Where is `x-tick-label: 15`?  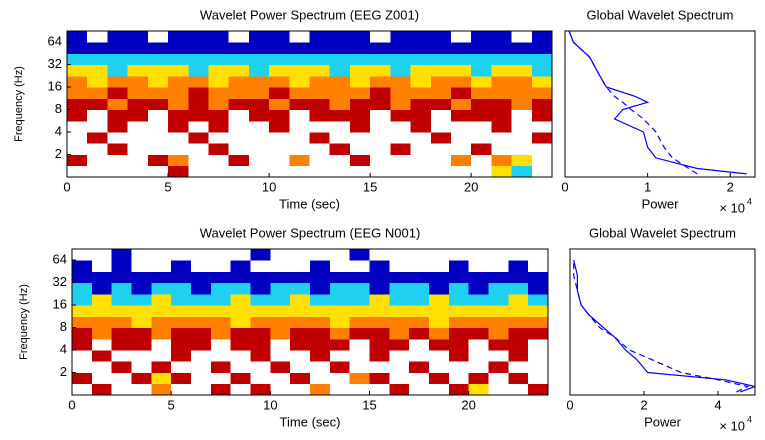 x-tick-label: 15 is located at coordinates (369, 404).